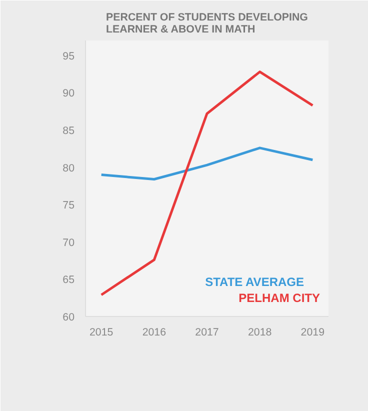 Image resolution: width=368 pixels, height=411 pixels. Describe the element at coordinates (254, 282) in the screenshot. I see `text: STATE AVERAGE` at that location.